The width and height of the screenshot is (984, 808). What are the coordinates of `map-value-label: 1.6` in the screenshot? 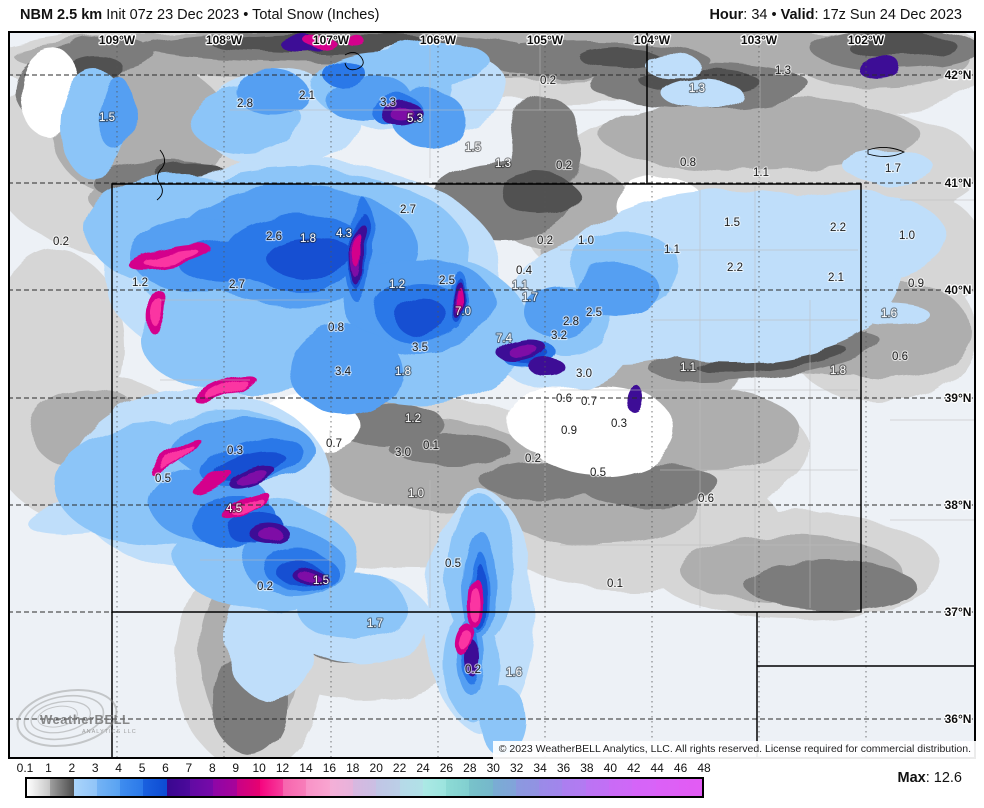 It's located at (889, 314).